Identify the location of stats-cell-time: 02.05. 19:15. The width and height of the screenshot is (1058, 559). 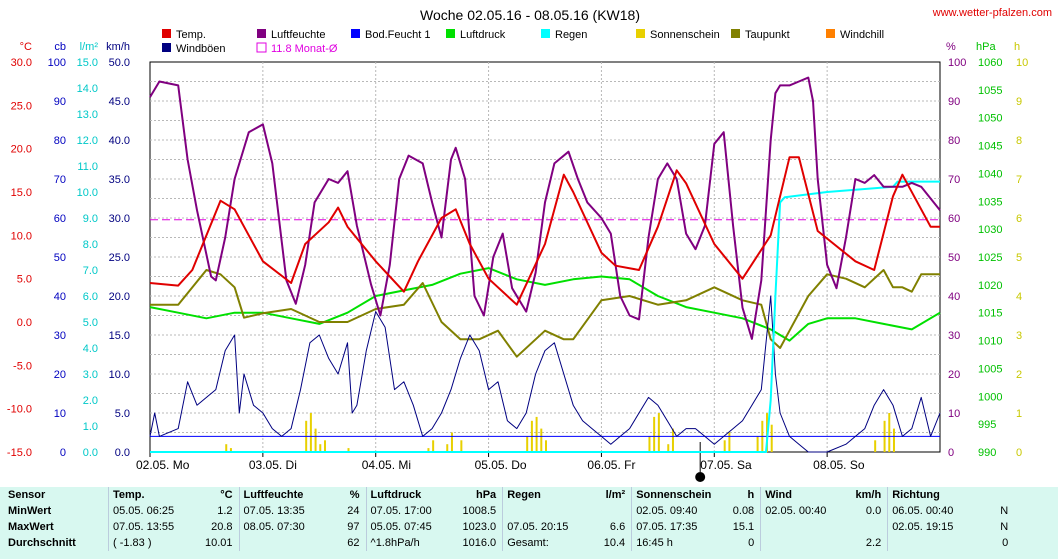
(942, 527).